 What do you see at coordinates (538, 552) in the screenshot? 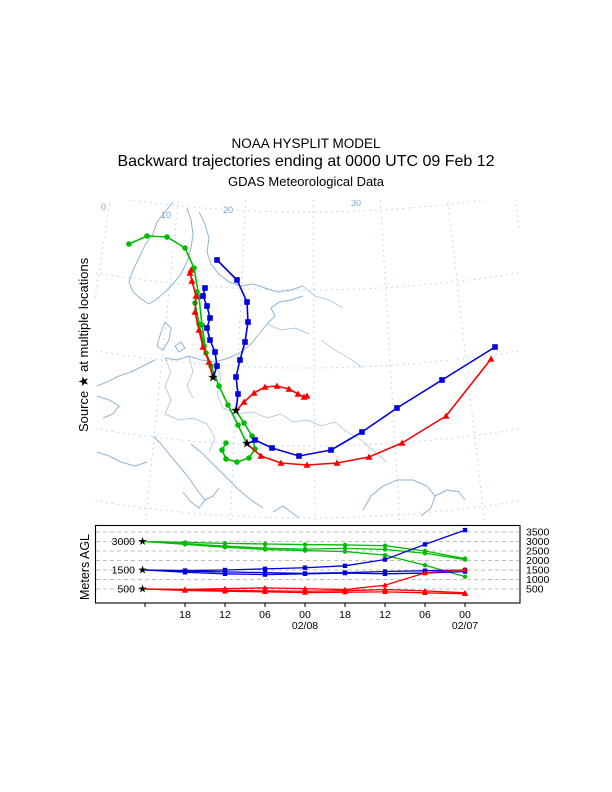
I see `svg-text: 2500` at bounding box center [538, 552].